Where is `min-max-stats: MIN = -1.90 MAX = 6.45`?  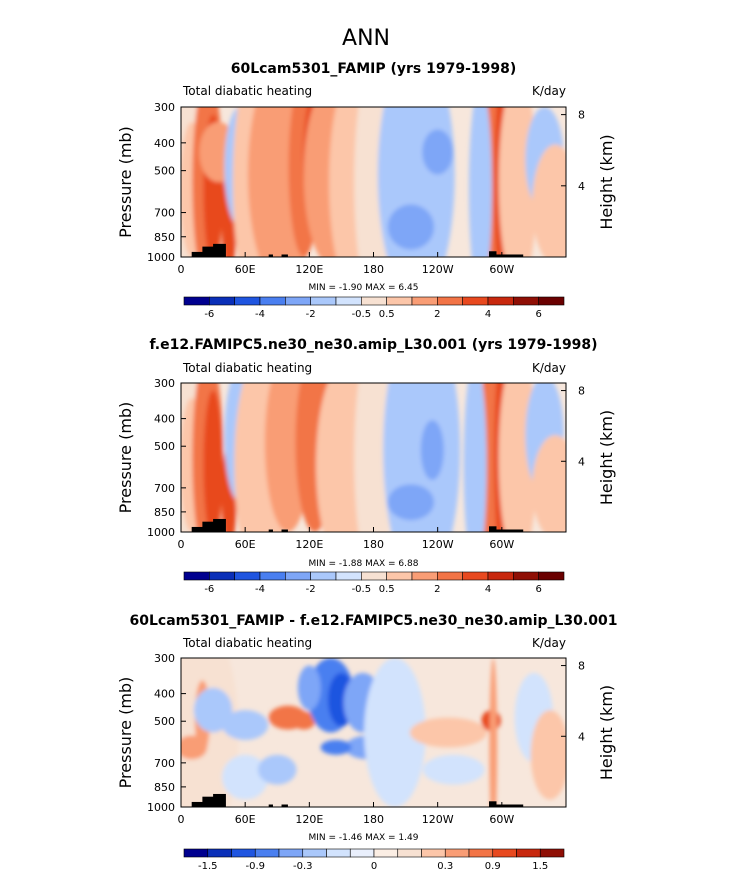 min-max-stats: MIN = -1.90 MAX = 6.45 is located at coordinates (364, 288).